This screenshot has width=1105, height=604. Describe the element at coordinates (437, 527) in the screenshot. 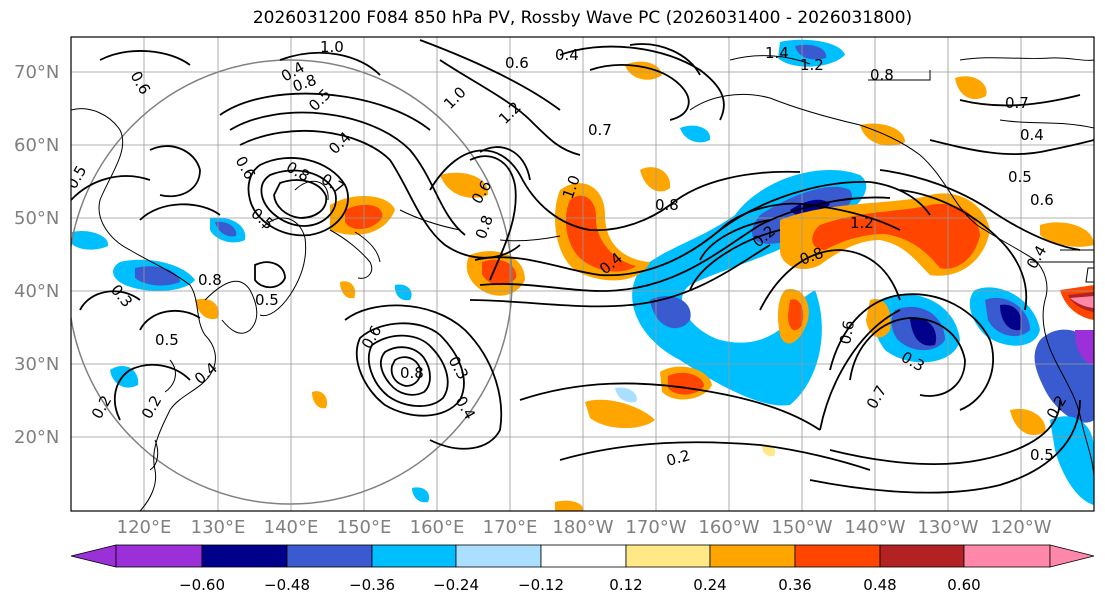

I see `lon-label: 160°E` at that location.